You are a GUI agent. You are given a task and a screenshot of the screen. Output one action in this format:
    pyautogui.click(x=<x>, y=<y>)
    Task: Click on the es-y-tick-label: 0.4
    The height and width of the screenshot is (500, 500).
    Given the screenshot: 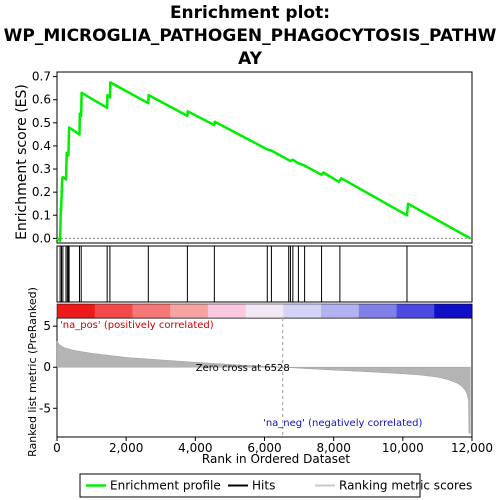 What is the action you would take?
    pyautogui.click(x=41, y=146)
    